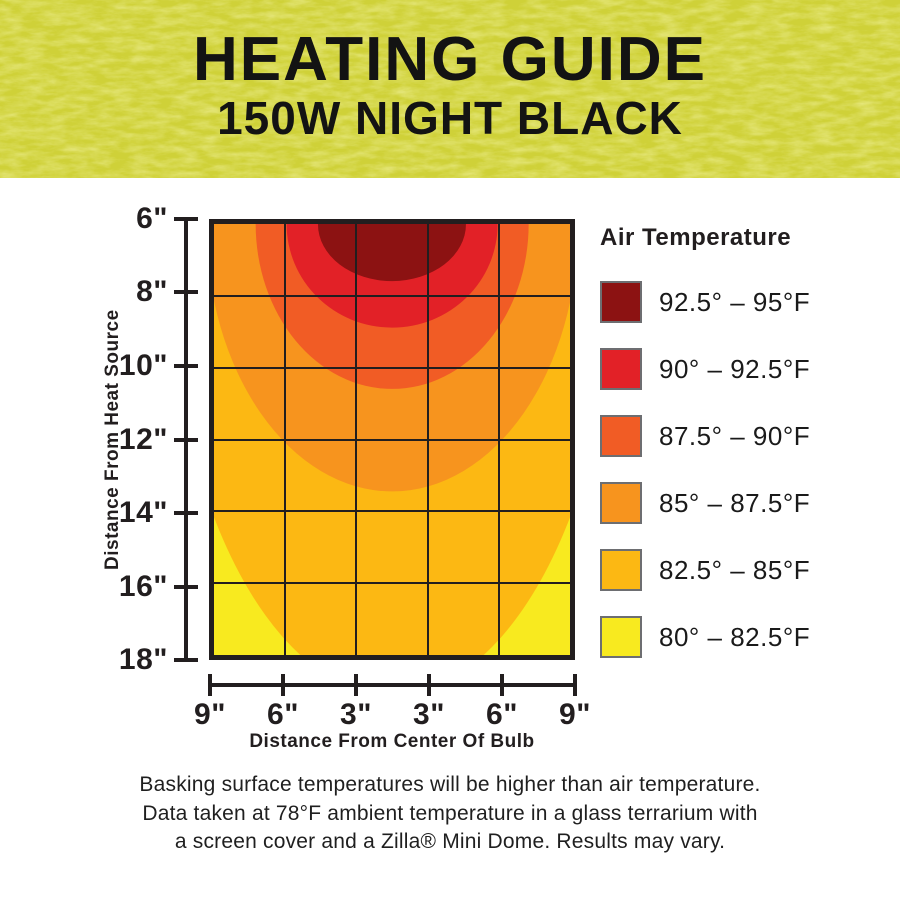 The width and height of the screenshot is (900, 900). I want to click on y-tick-label: 8", so click(152, 292).